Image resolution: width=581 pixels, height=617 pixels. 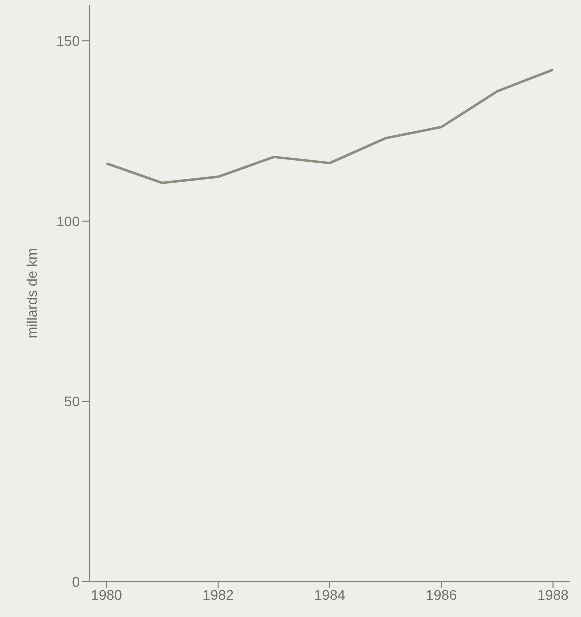 What do you see at coordinates (68, 41) in the screenshot?
I see `y-tick-label: 150` at bounding box center [68, 41].